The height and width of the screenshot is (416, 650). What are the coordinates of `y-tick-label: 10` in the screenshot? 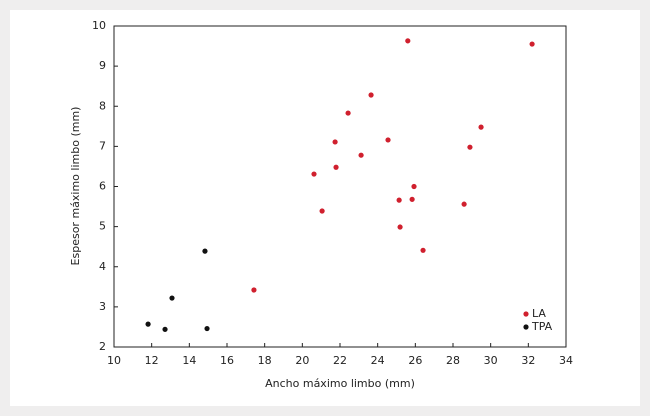 It's located at (99, 25).